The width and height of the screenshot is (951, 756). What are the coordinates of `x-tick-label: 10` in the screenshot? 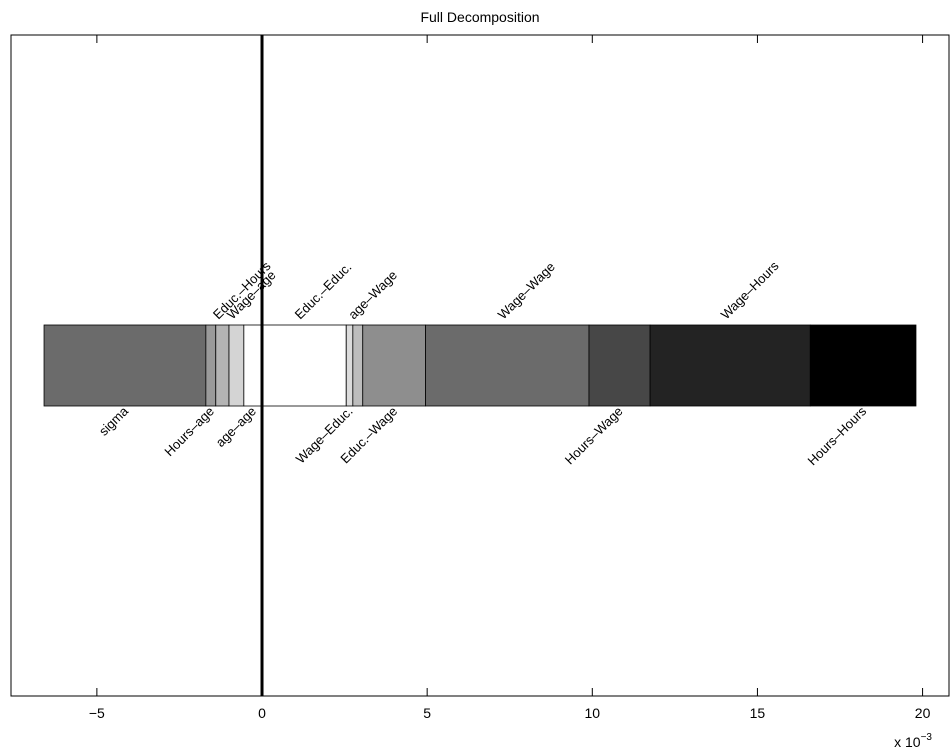 It's located at (593, 713).